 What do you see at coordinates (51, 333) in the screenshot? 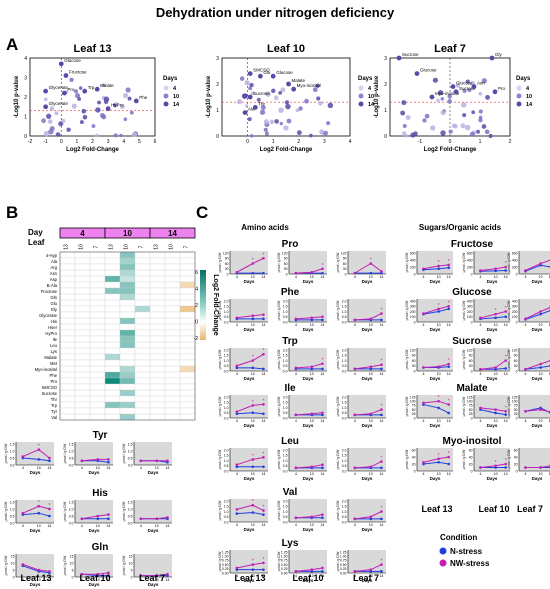
I see `heatmap-row-label: HyPro` at bounding box center [51, 333].